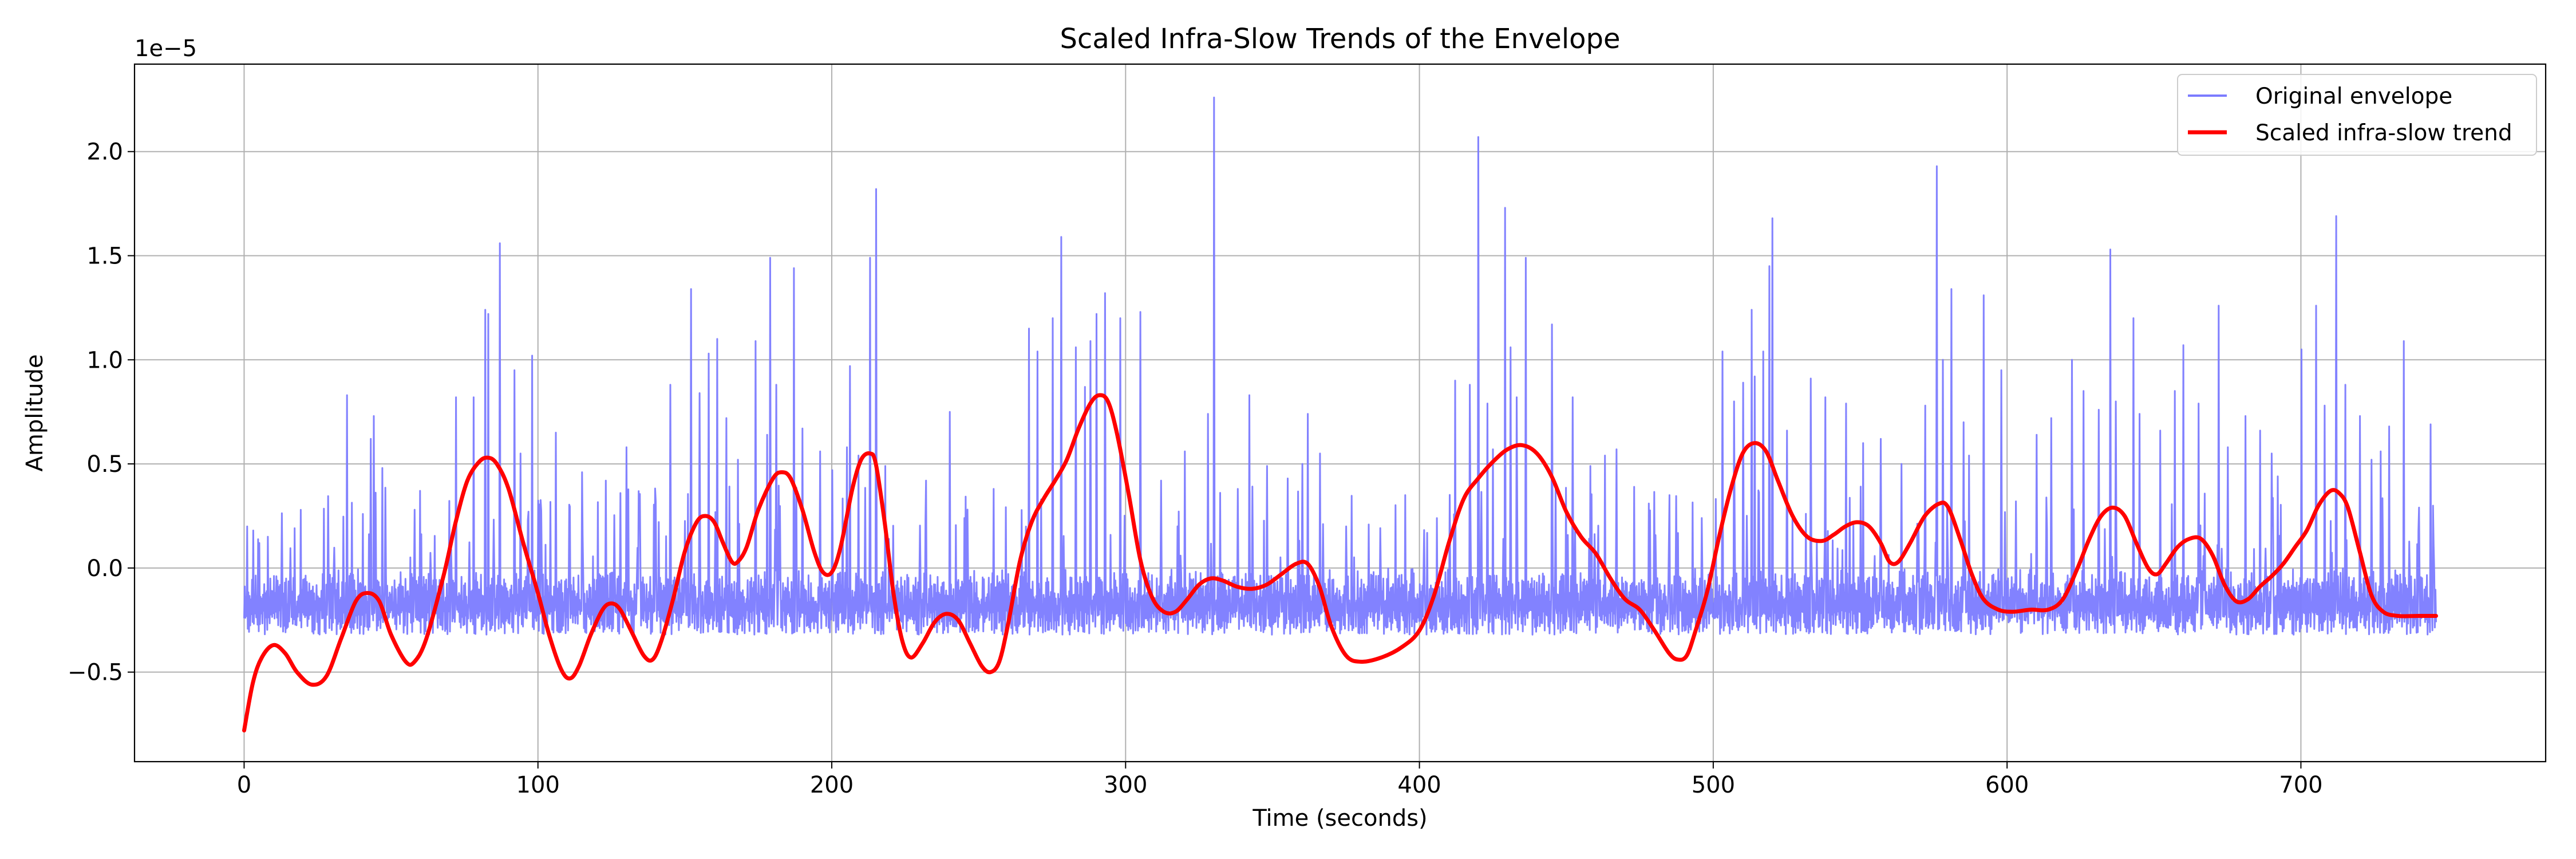 Image resolution: width=2576 pixels, height=859 pixels. Describe the element at coordinates (1125, 785) in the screenshot. I see `x-tick-label: 300` at that location.